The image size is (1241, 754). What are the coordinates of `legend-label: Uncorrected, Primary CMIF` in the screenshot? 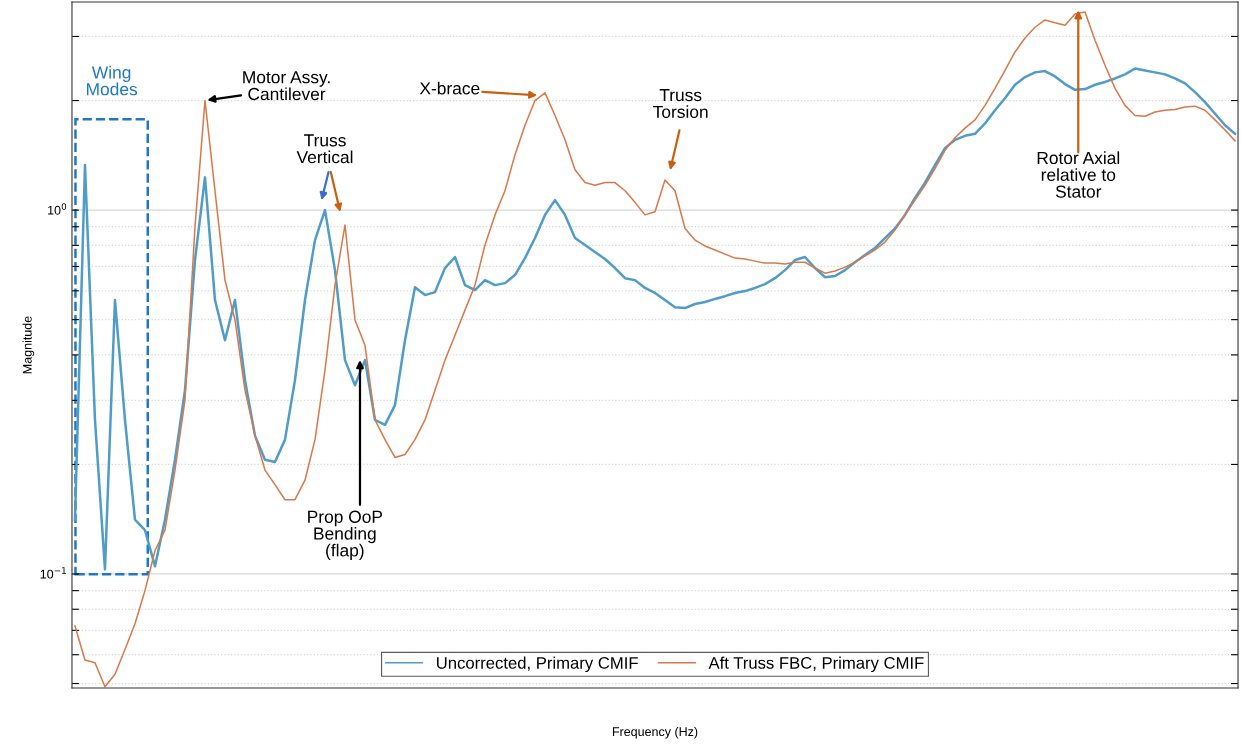 It's located at (537, 664).